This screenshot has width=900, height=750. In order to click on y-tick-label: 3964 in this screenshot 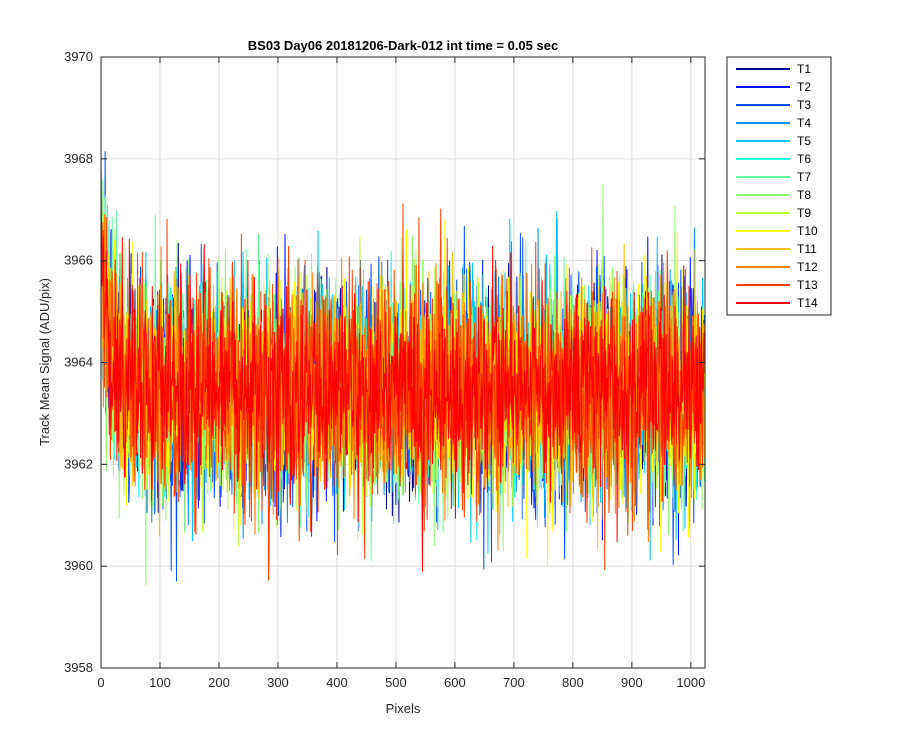, I will do `click(78, 362)`.